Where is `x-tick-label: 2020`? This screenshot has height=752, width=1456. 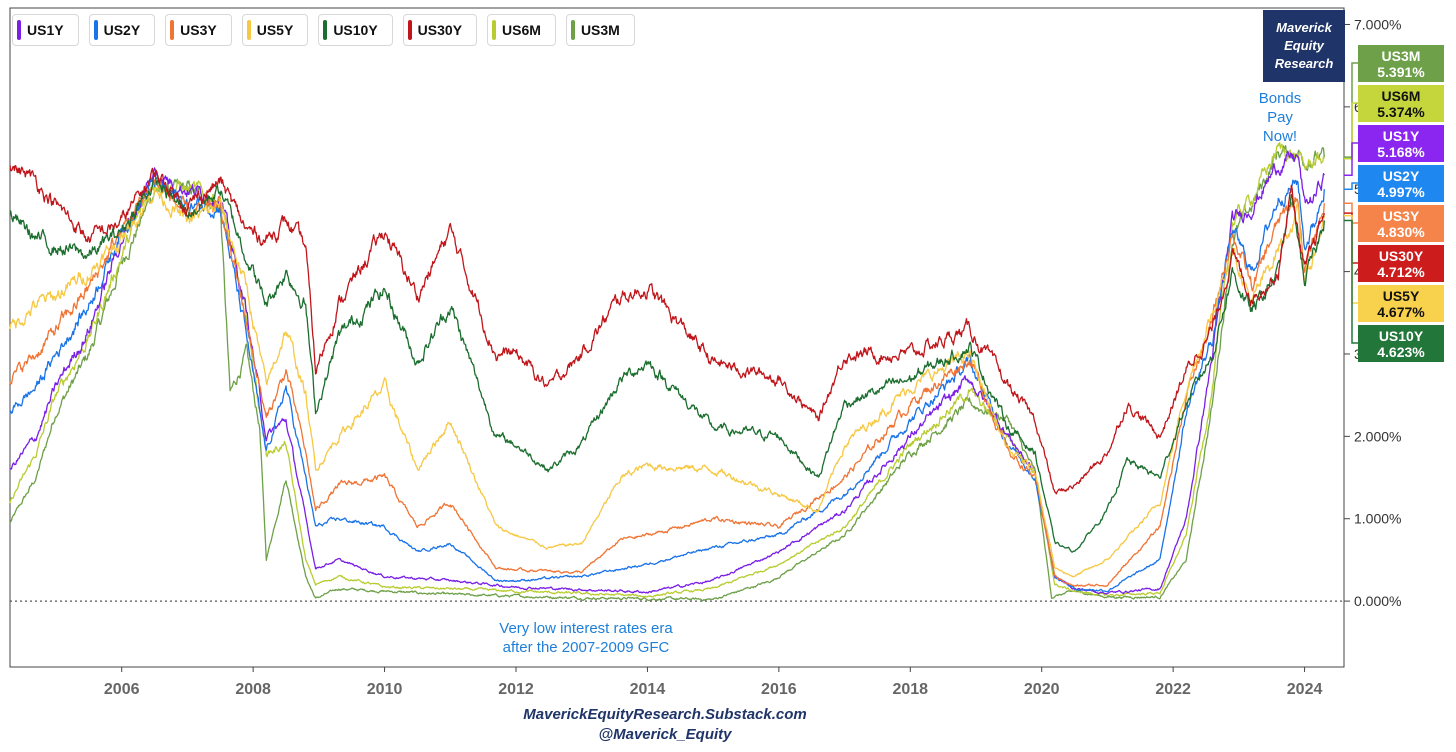
x-tick-label: 2020 is located at coordinates (1042, 689).